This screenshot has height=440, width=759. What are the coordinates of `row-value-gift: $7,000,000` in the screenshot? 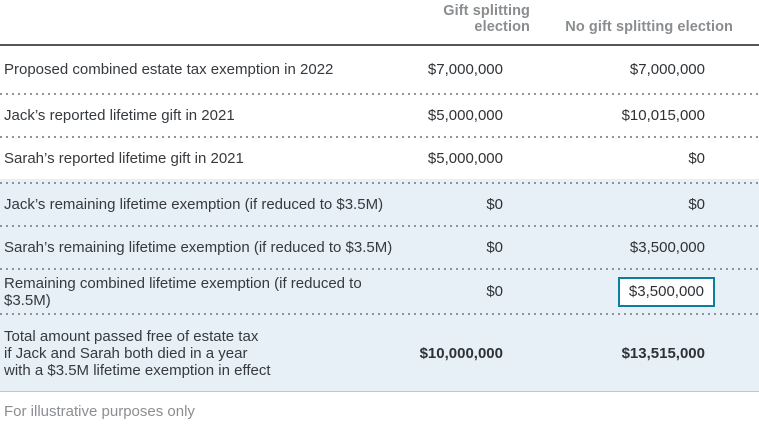 It's located at (465, 69).